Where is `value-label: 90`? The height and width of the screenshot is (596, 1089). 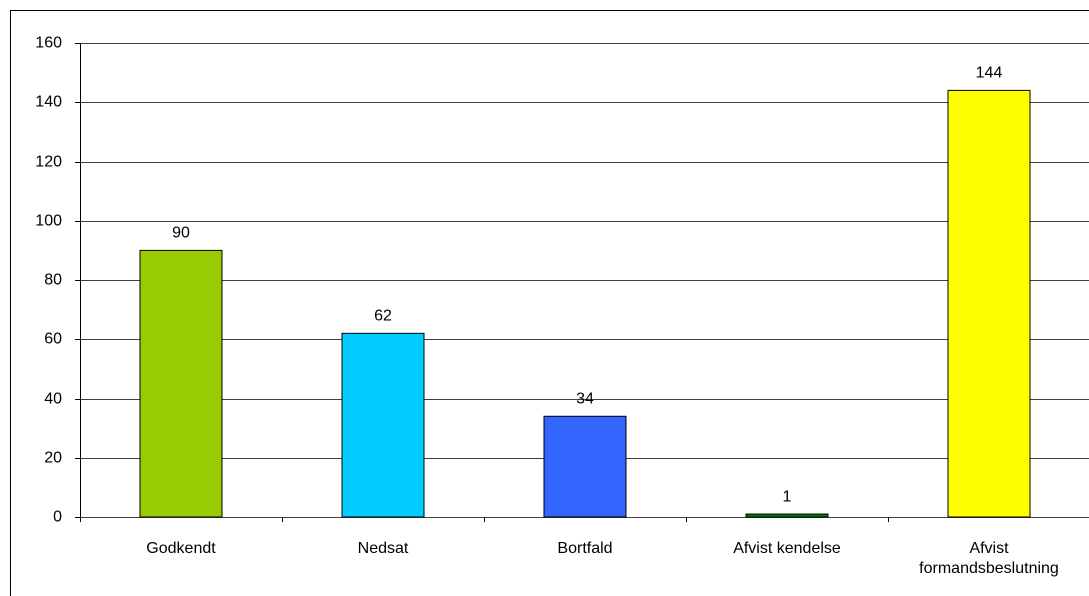
value-label: 90 is located at coordinates (181, 233).